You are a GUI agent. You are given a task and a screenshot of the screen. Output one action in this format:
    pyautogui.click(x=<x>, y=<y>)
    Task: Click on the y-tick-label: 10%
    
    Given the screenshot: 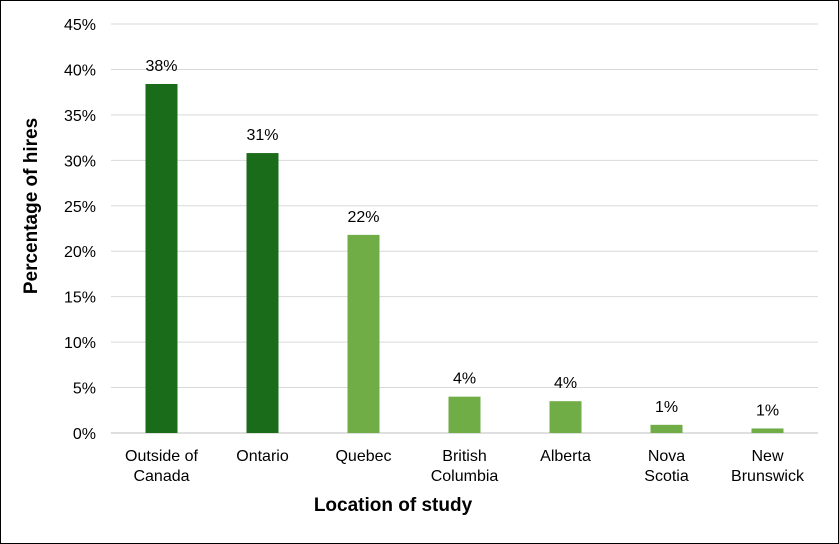 What is the action you would take?
    pyautogui.click(x=80, y=343)
    